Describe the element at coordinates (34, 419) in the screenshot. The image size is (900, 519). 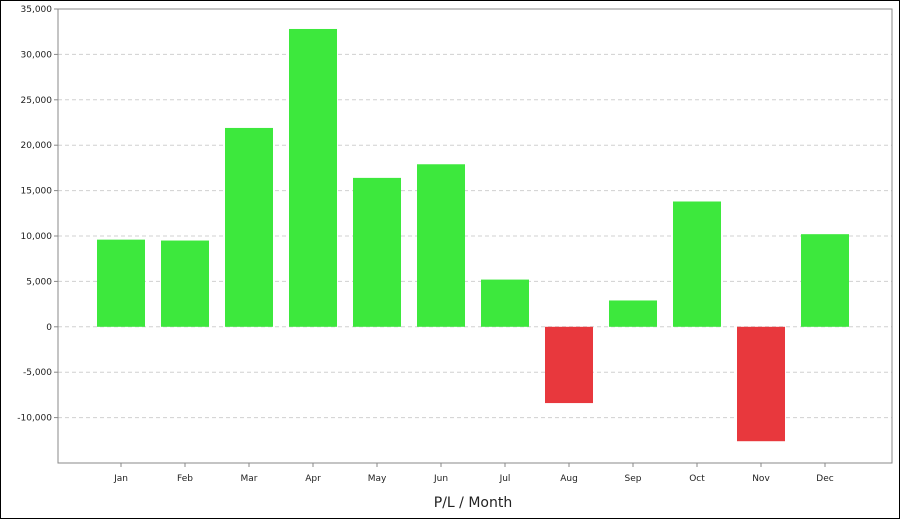
I see `y-tick-label: -10,000` at that location.